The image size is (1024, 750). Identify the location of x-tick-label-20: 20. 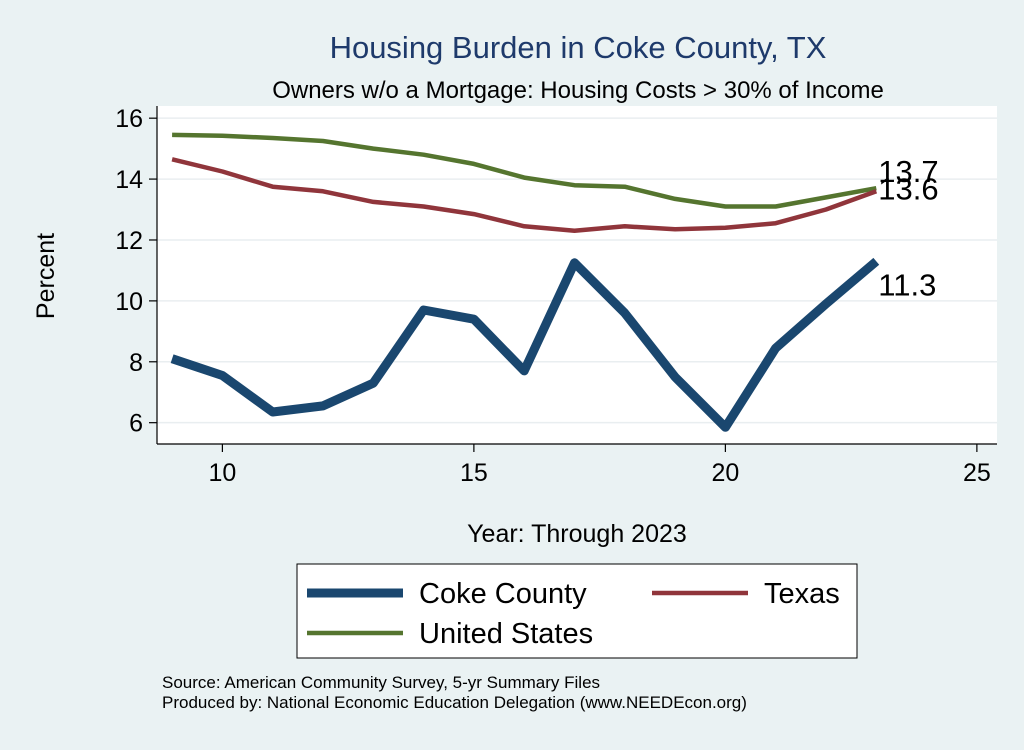
(725, 473).